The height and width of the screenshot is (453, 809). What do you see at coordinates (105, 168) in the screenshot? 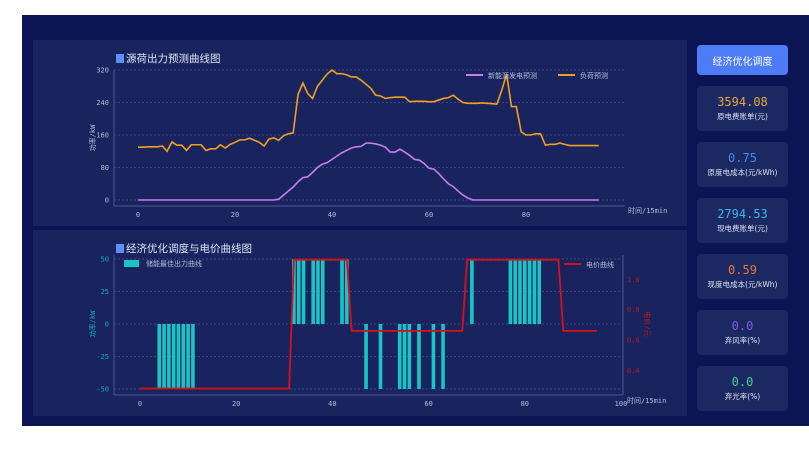
I see `y-tick-label: 80` at bounding box center [105, 168].